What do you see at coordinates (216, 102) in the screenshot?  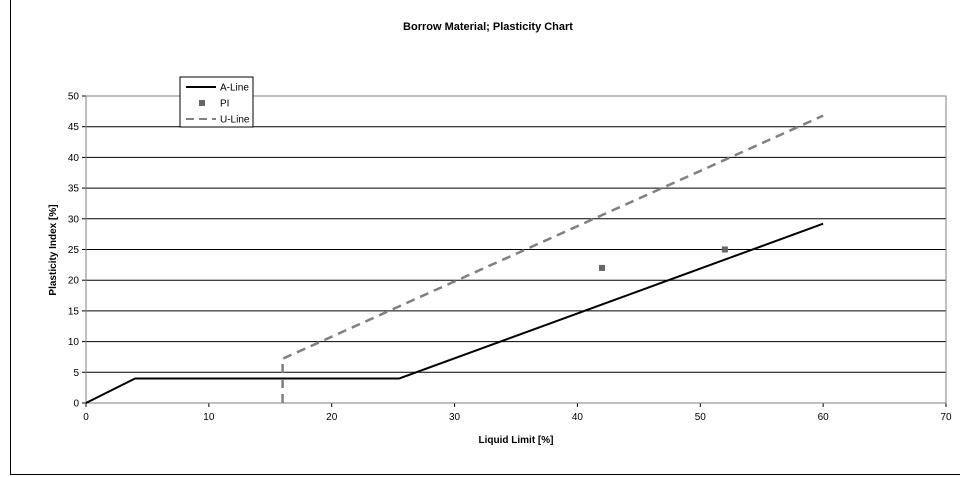 I see `legend: A-Line PI U-Line` at bounding box center [216, 102].